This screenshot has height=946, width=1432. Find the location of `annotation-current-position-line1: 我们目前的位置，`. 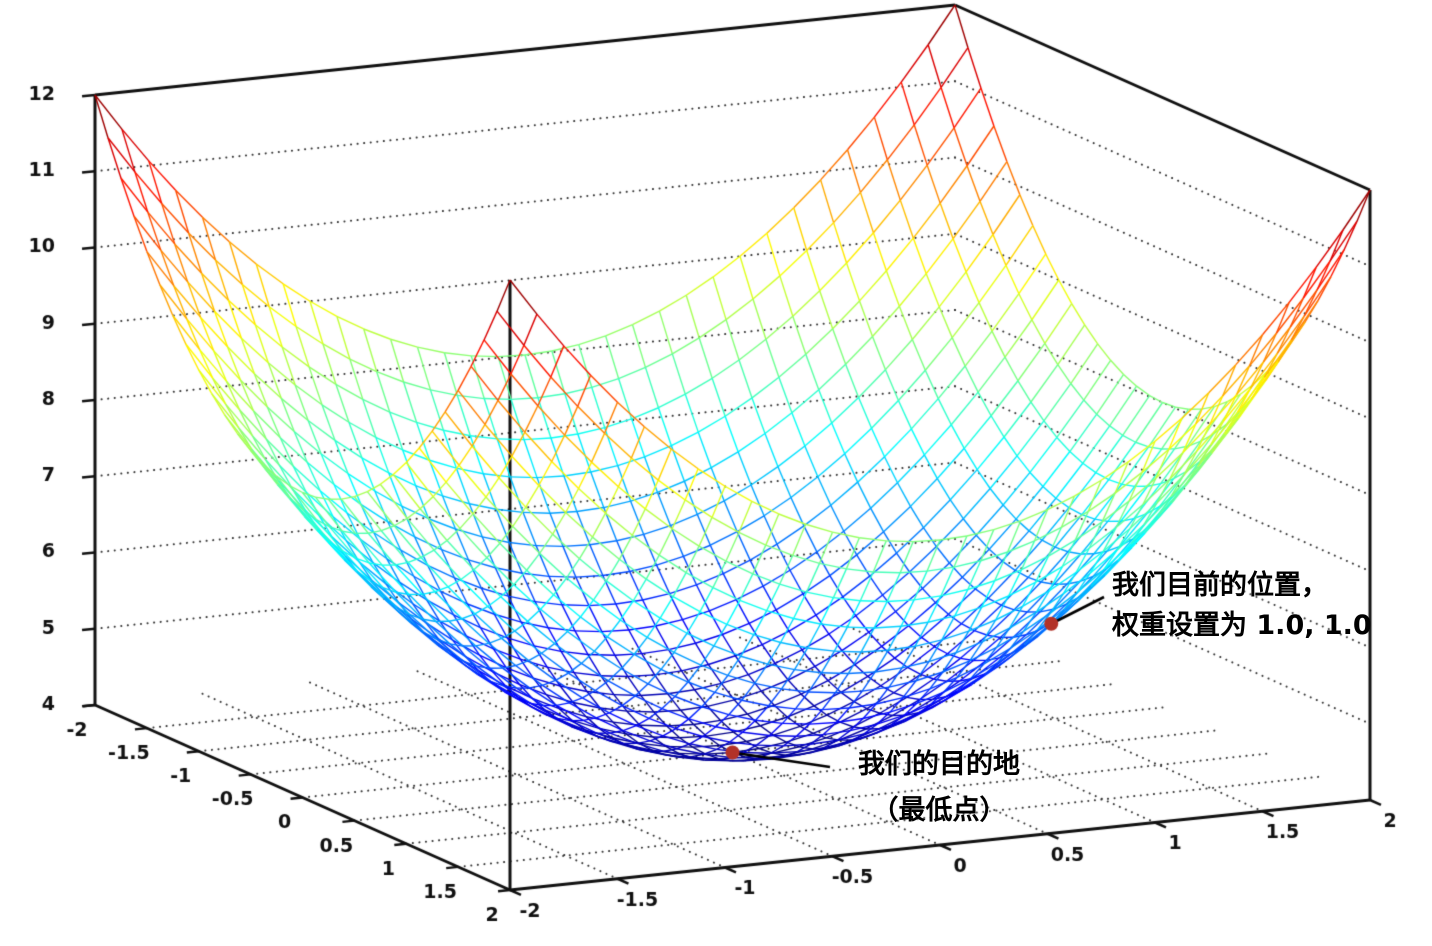

annotation-current-position-line1: 我们目前的位置， is located at coordinates (1220, 585).